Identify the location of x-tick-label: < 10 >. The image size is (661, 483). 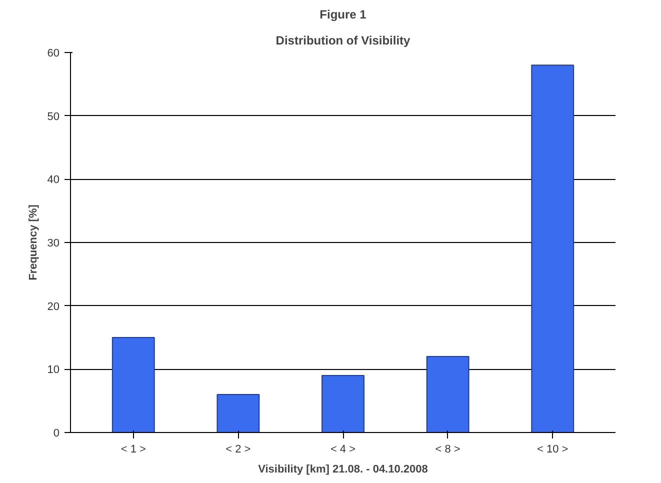
(552, 450).